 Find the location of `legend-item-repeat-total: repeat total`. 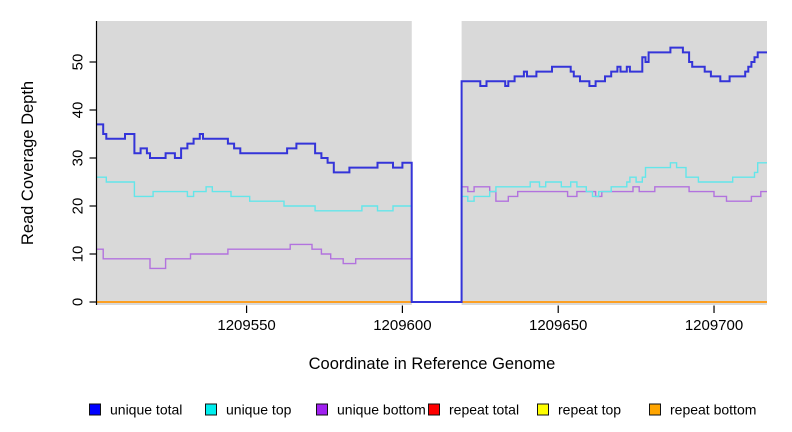

legend-item-repeat-total: repeat total is located at coordinates (473, 410).